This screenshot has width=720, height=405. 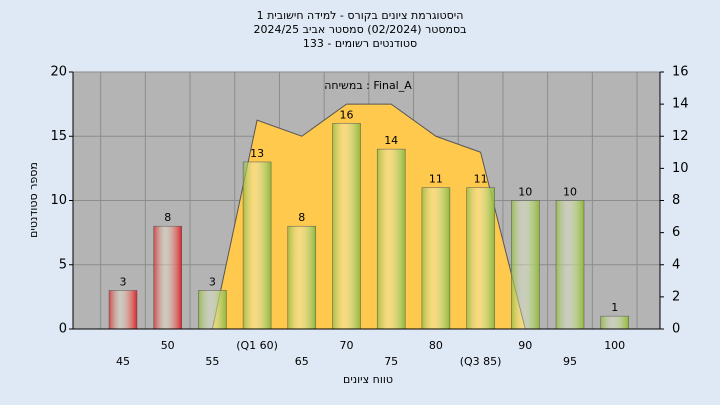 What do you see at coordinates (676, 264) in the screenshot?
I see `y2-tick-label: 4` at bounding box center [676, 264].